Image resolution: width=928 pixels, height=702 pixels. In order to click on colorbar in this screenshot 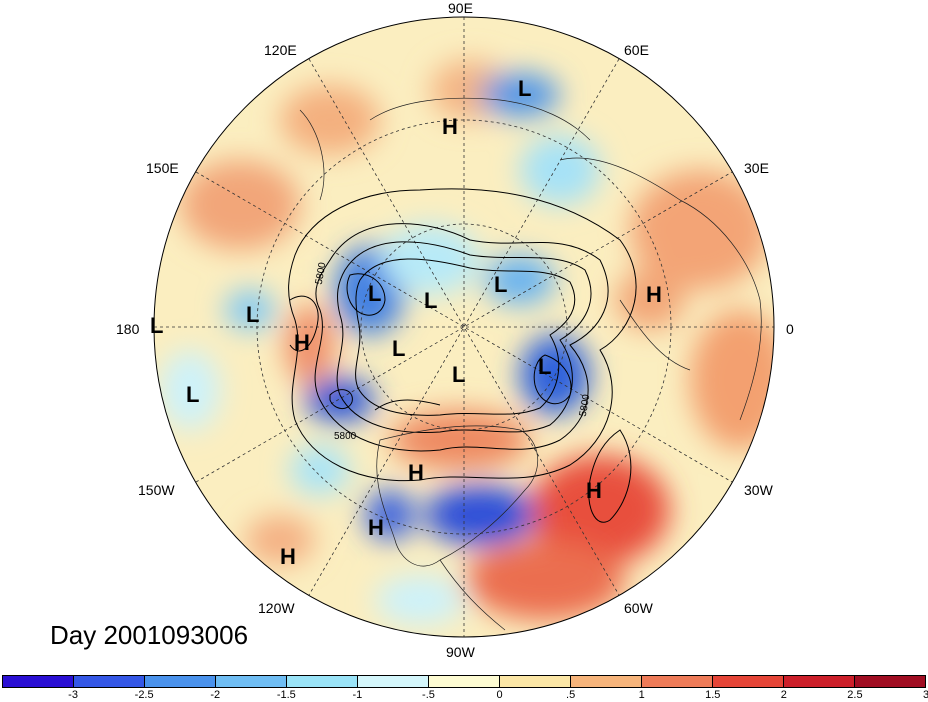, I will do `click(464, 681)`.